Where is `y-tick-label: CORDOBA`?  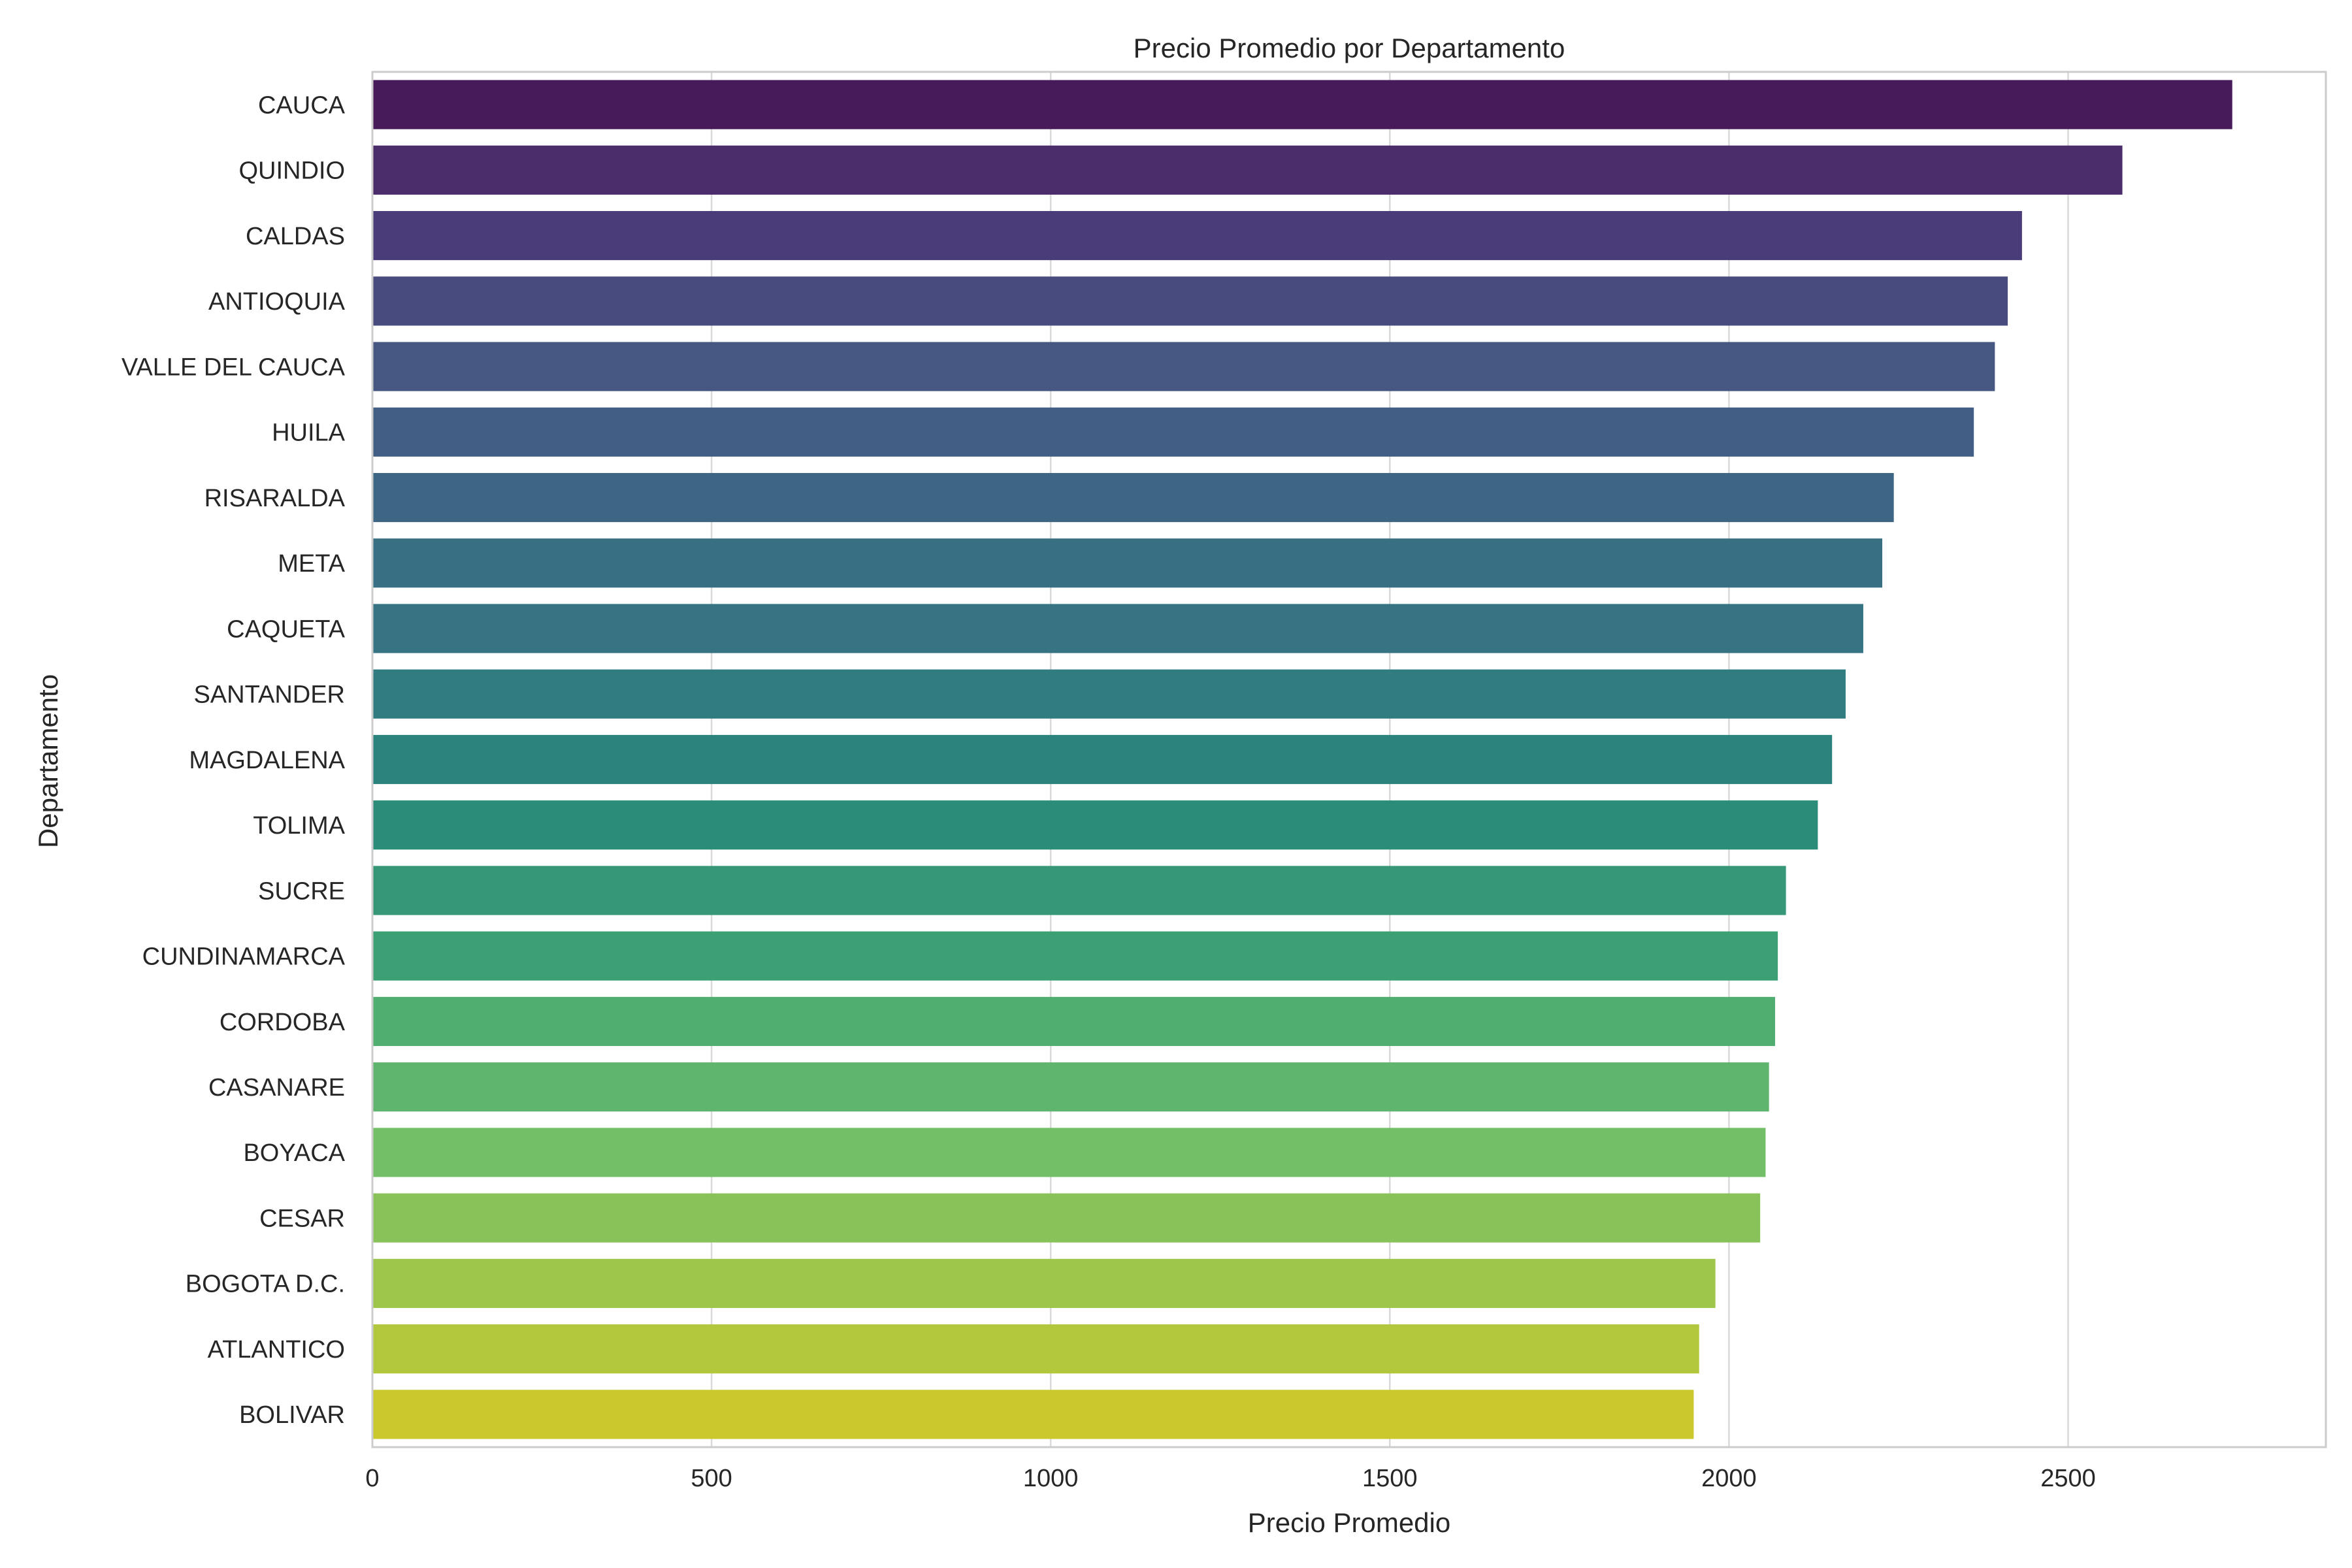 y-tick-label: CORDOBA is located at coordinates (283, 1022).